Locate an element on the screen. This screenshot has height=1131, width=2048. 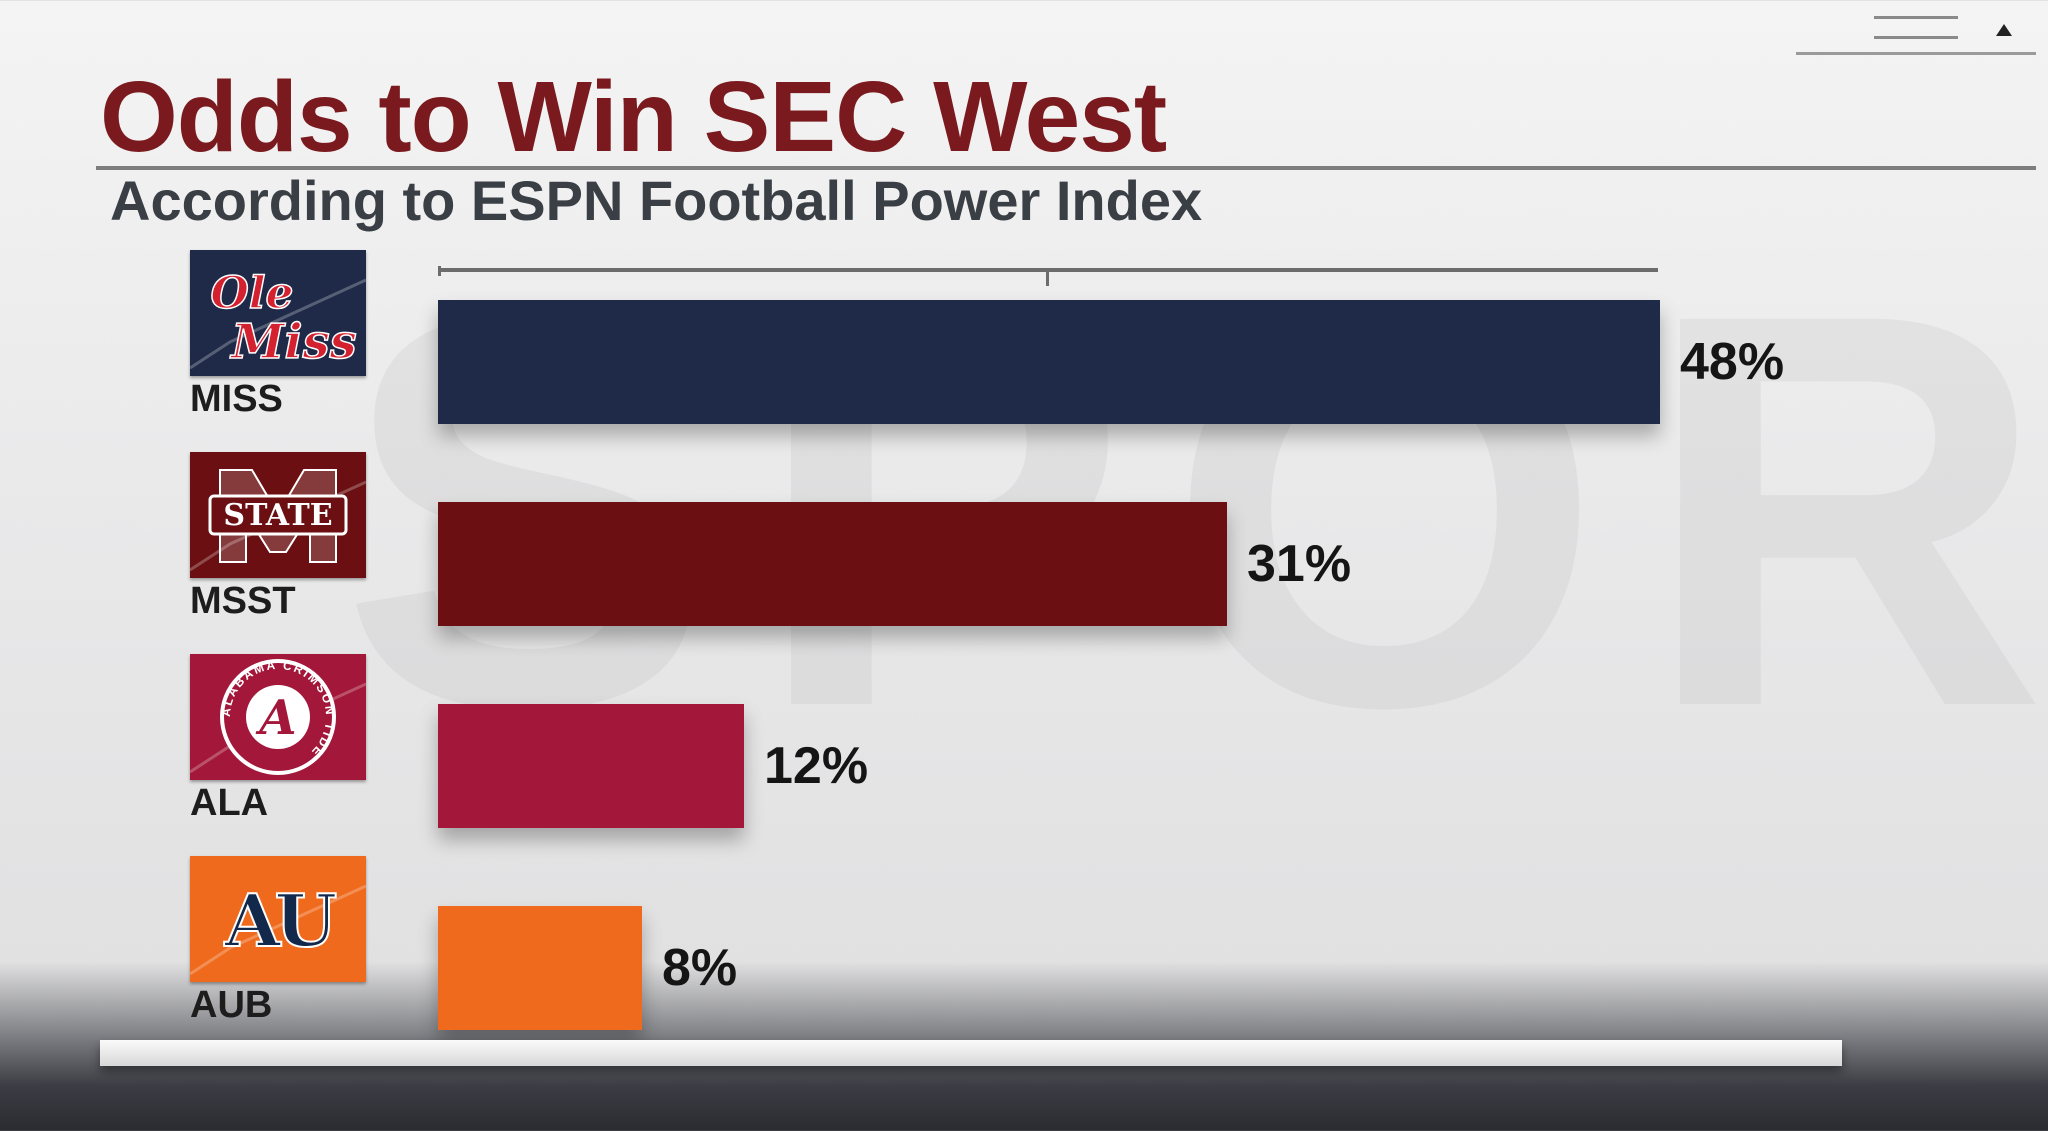
svg-text: Miss is located at coordinates (292, 342).